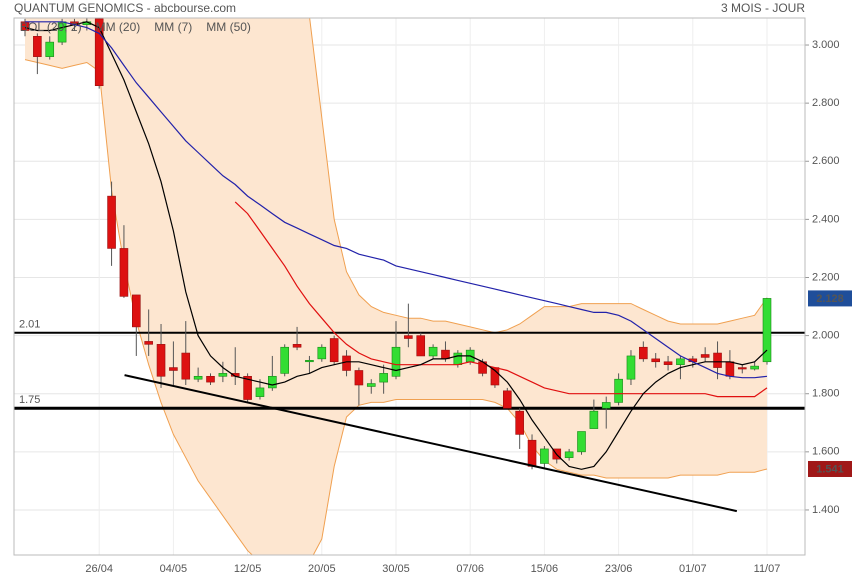 The width and height of the screenshot is (855, 579). Describe the element at coordinates (228, 27) in the screenshot. I see `legend-entry: MM (50)` at that location.